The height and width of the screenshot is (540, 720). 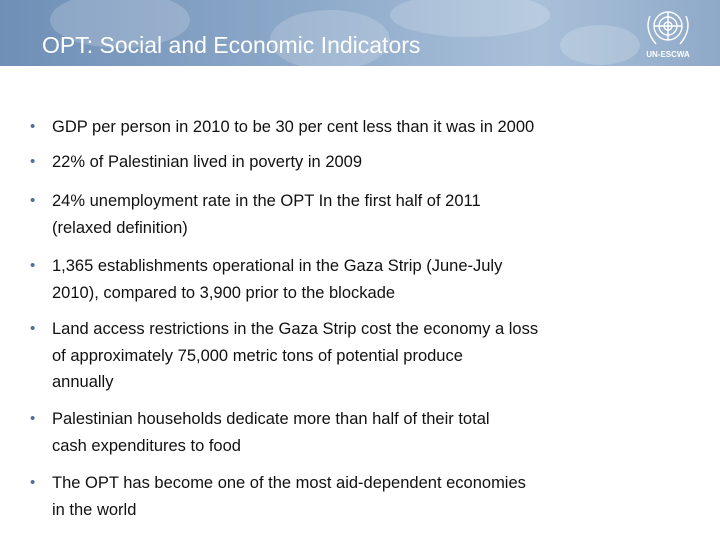 I want to click on bullet-text: in the world, so click(x=94, y=509).